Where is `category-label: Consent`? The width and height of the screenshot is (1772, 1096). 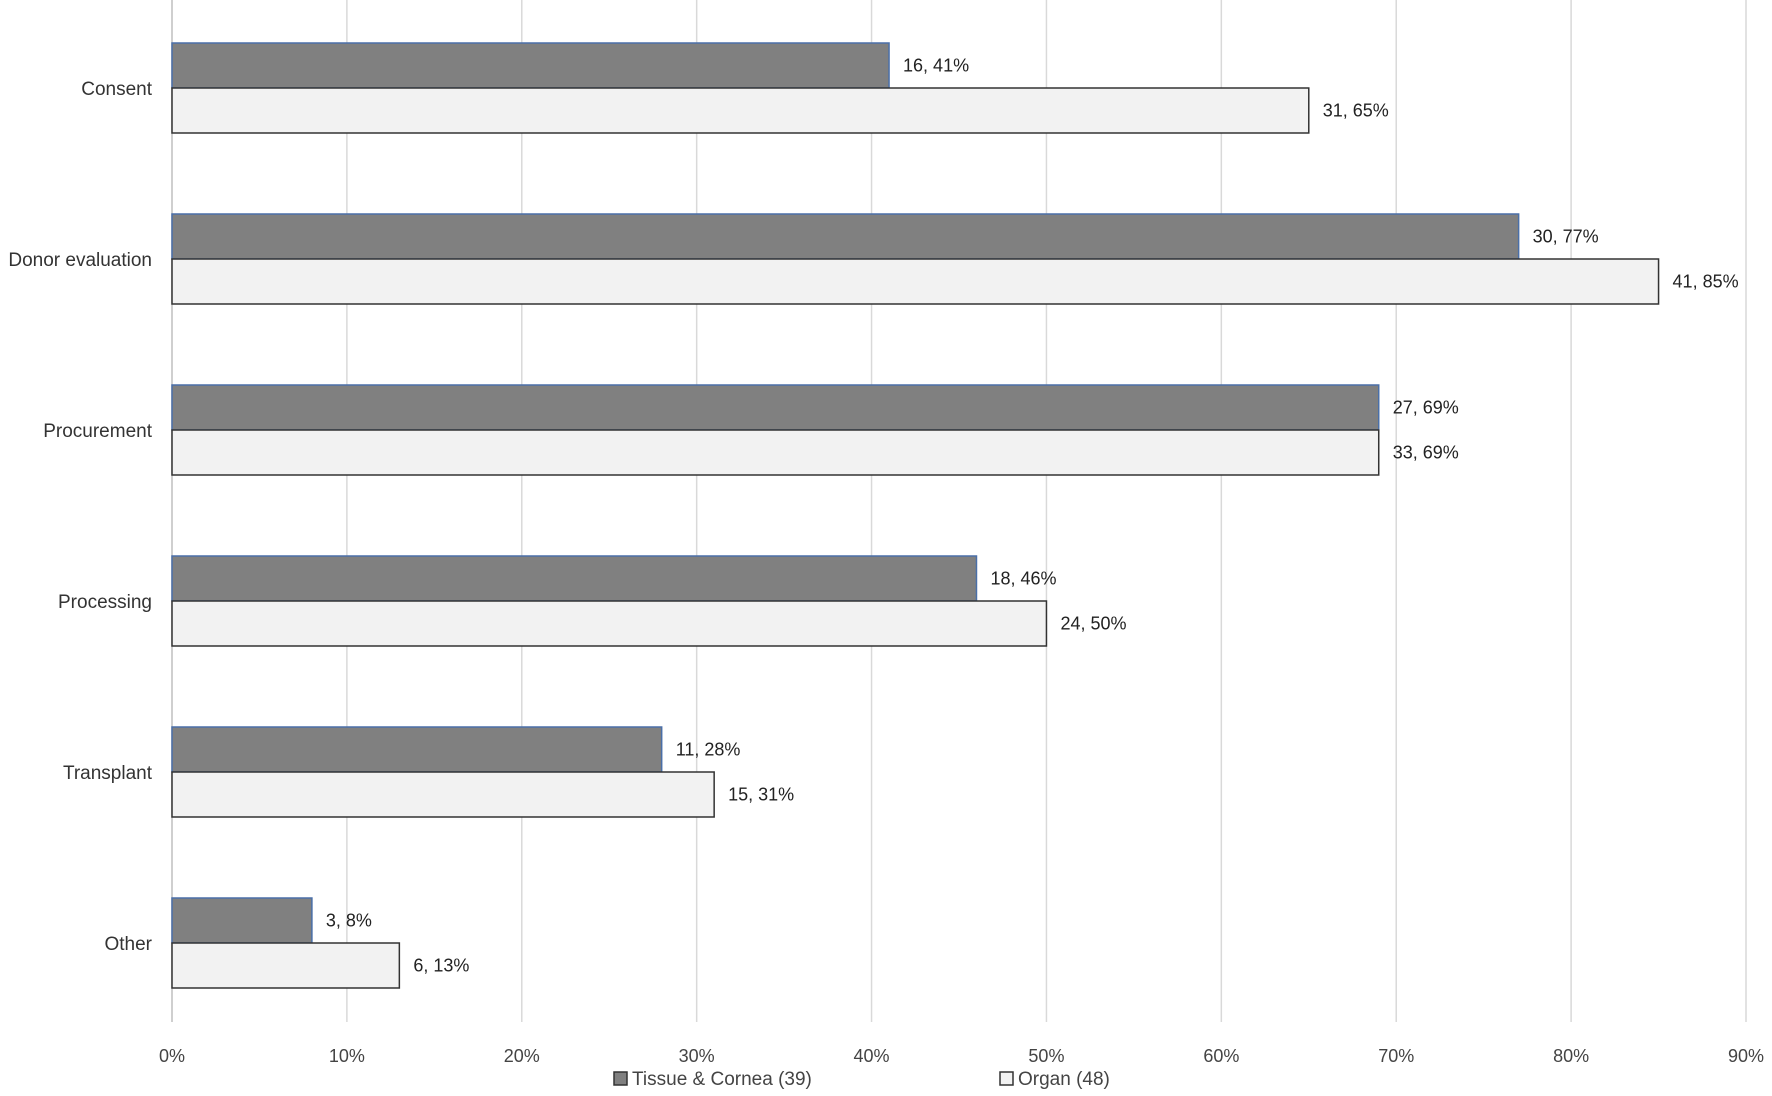
category-label: Consent is located at coordinates (116, 89).